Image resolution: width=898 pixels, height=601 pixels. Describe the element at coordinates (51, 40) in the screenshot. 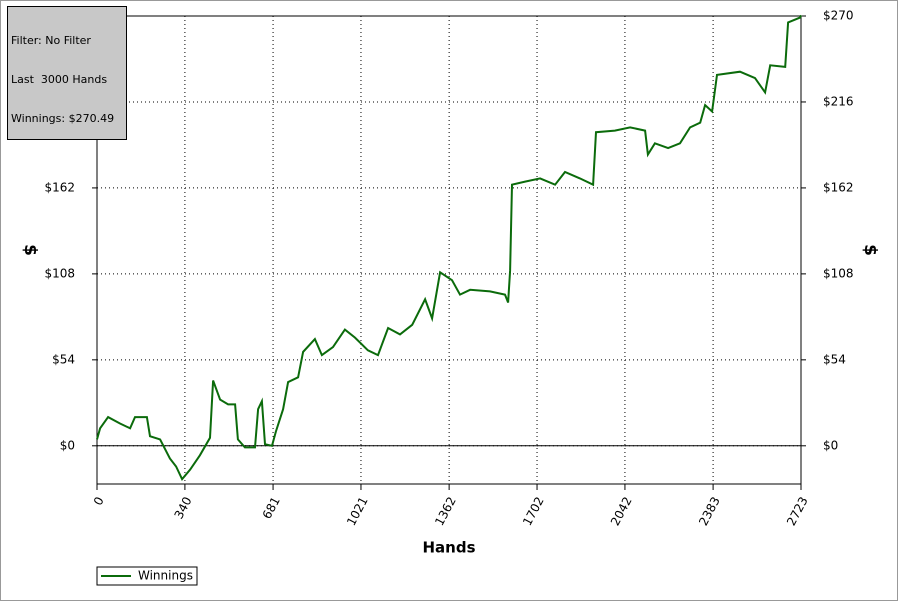

I see `filter-text: Filter: No Filter` at that location.